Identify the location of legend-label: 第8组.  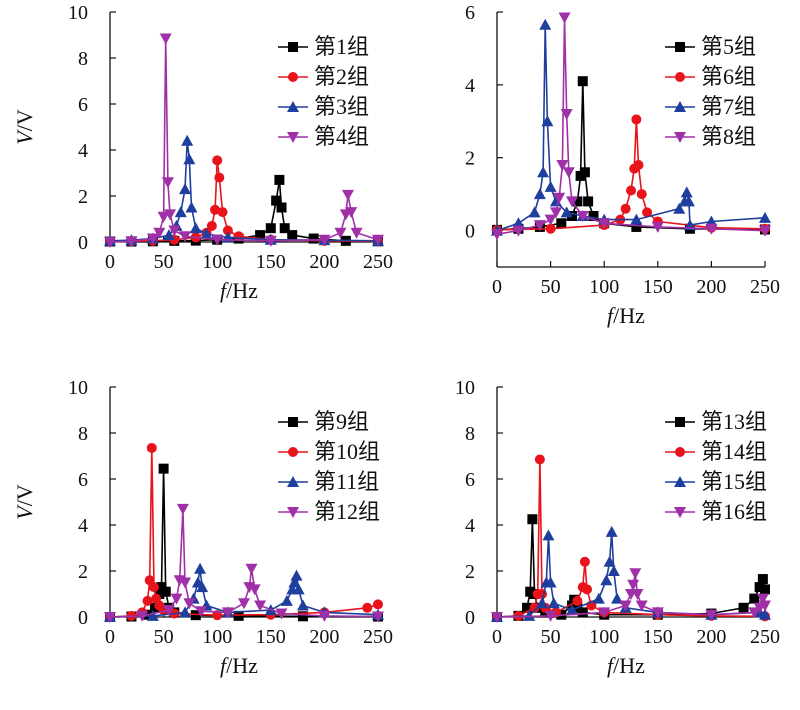
(728, 136).